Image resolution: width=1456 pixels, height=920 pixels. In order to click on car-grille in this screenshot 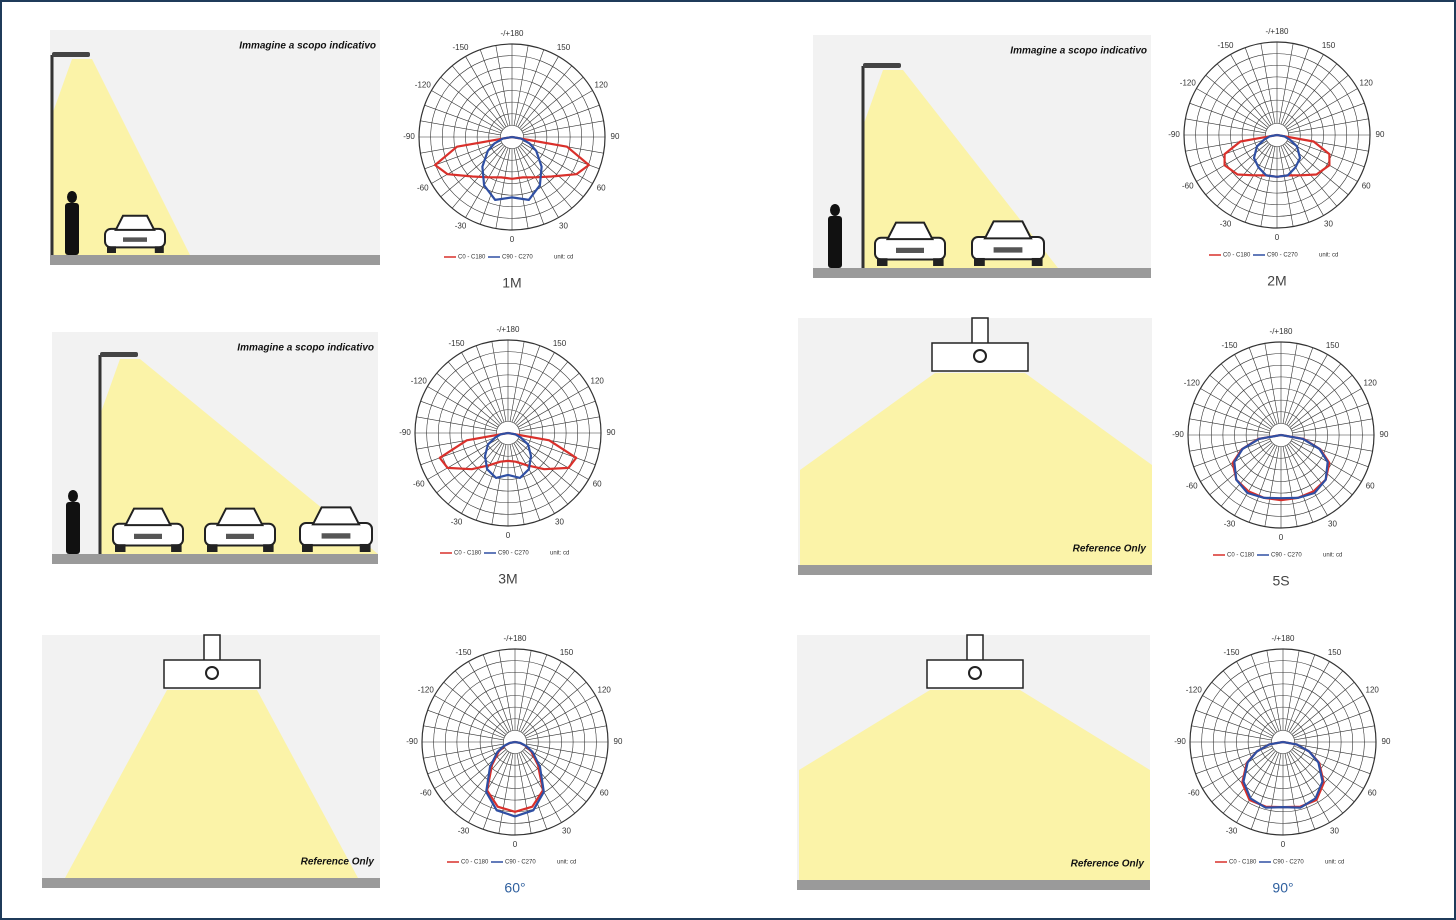, I will do `click(148, 536)`.